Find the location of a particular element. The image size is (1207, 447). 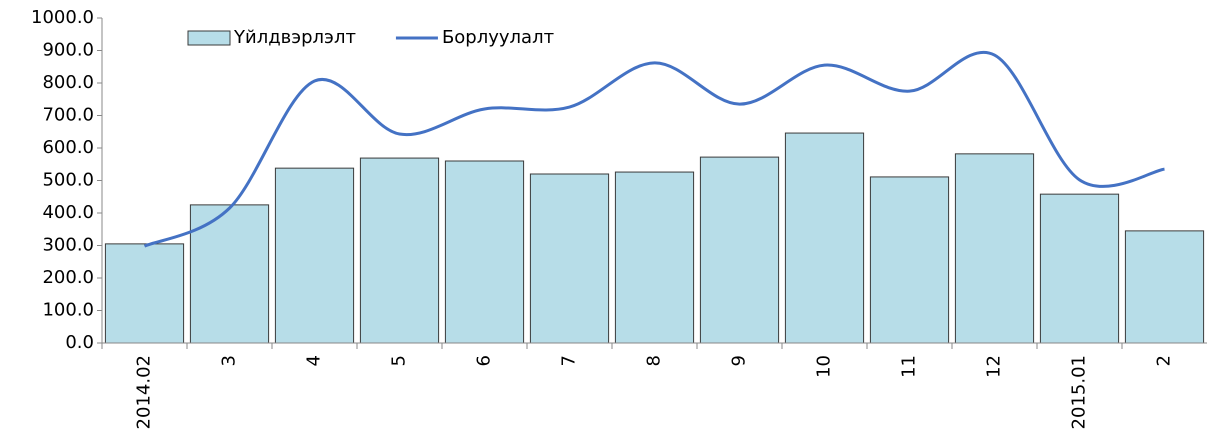

x-tick-label: 9 is located at coordinates (739, 360).